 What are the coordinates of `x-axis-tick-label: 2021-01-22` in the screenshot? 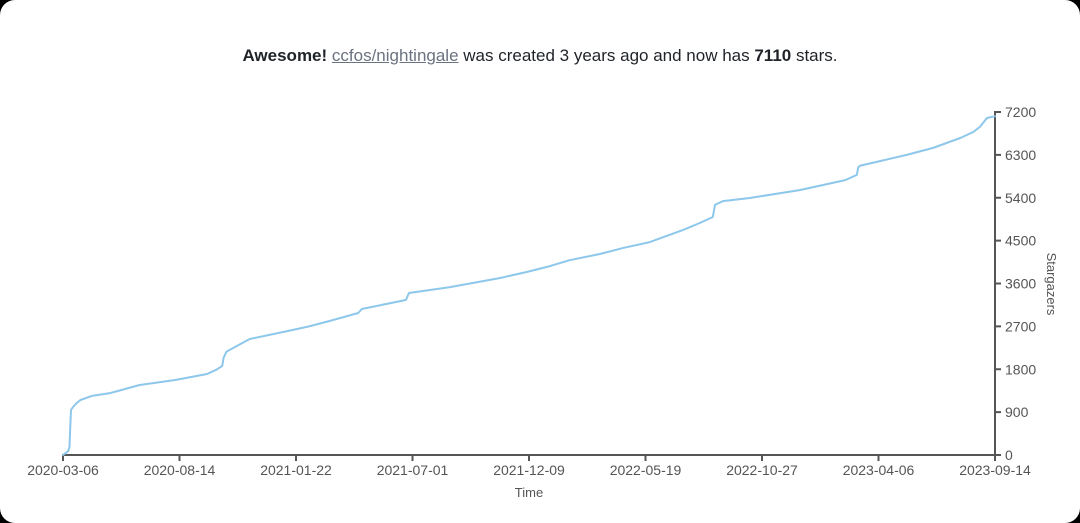 It's located at (296, 470).